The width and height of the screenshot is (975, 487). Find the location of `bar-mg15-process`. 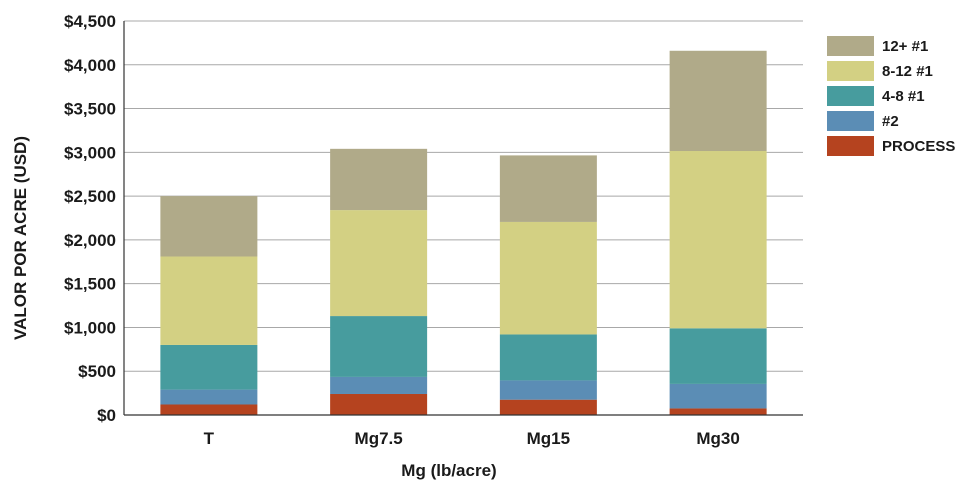

bar-mg15-process is located at coordinates (548, 407).